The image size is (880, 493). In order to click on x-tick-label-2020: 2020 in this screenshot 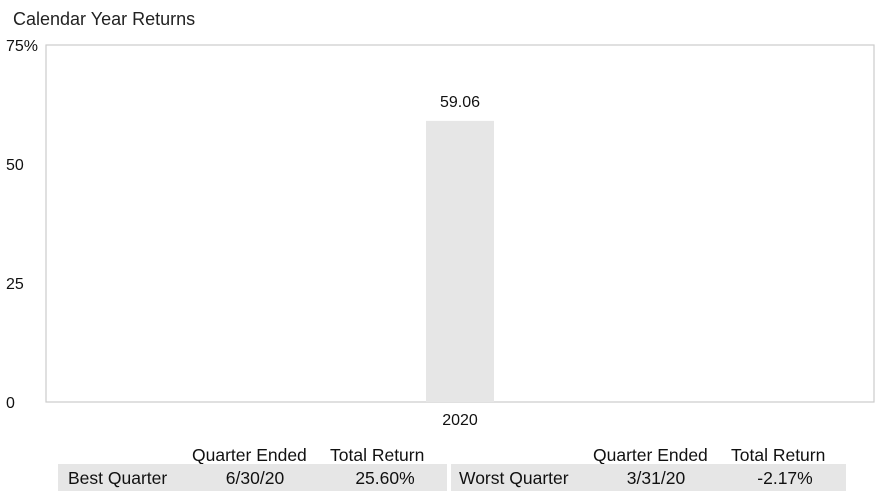, I will do `click(460, 420)`.